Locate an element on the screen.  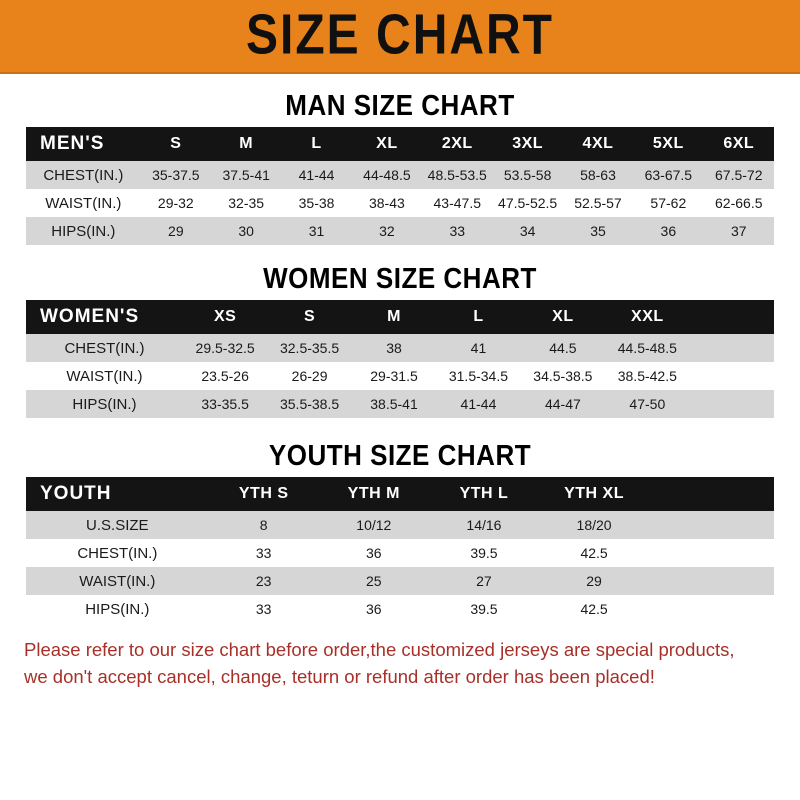
men-hips-4xl: 35 is located at coordinates (598, 231).